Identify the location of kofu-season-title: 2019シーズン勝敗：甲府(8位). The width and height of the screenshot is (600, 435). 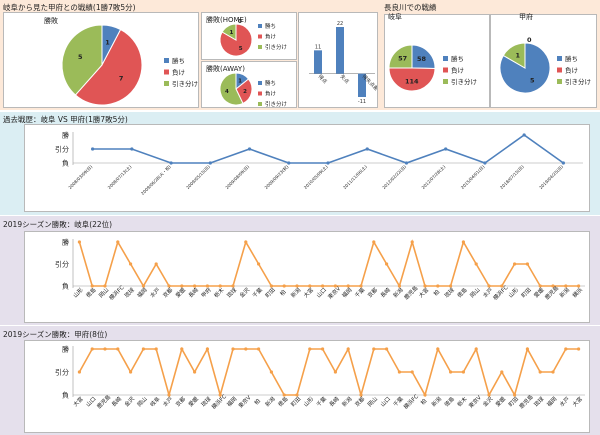
(55, 334).